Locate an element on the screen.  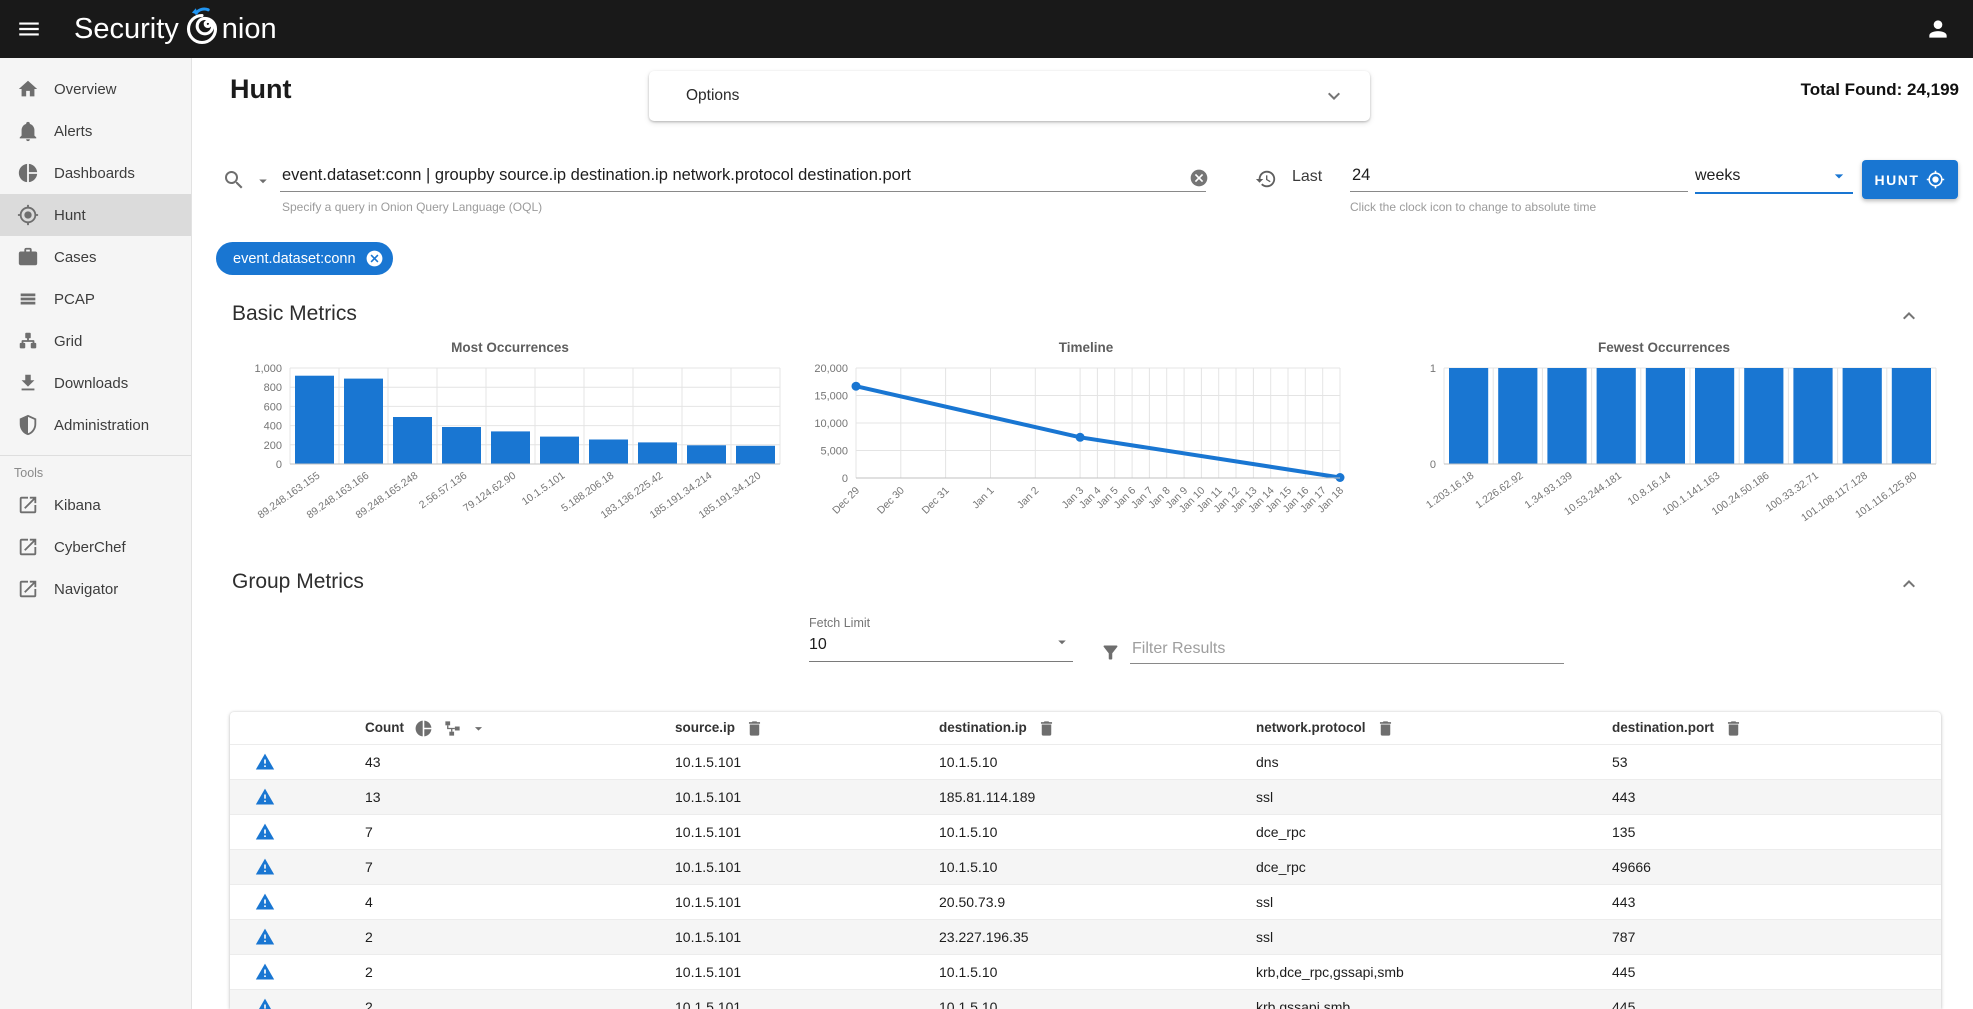
cell-Count: 13 is located at coordinates (373, 797).